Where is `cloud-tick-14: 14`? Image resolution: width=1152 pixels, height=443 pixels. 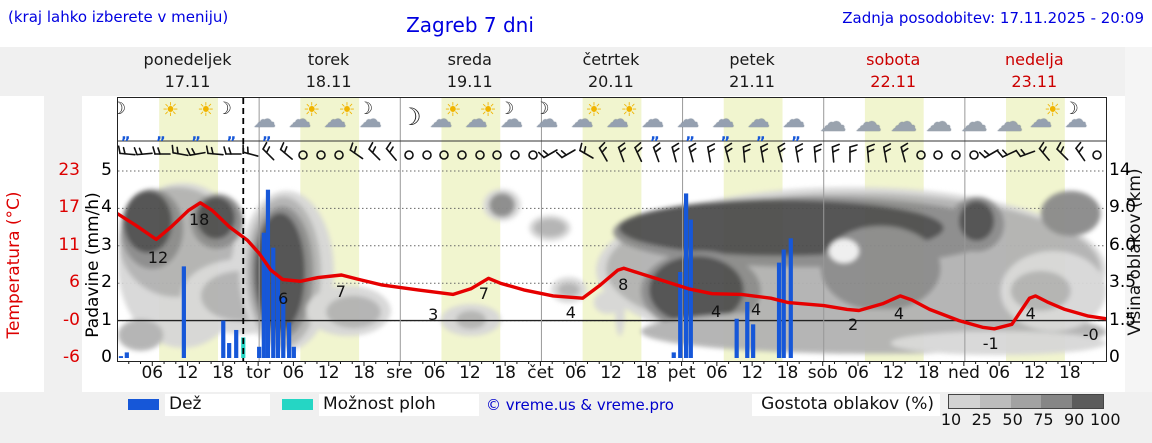 cloud-tick-14: 14 is located at coordinates (1120, 170).